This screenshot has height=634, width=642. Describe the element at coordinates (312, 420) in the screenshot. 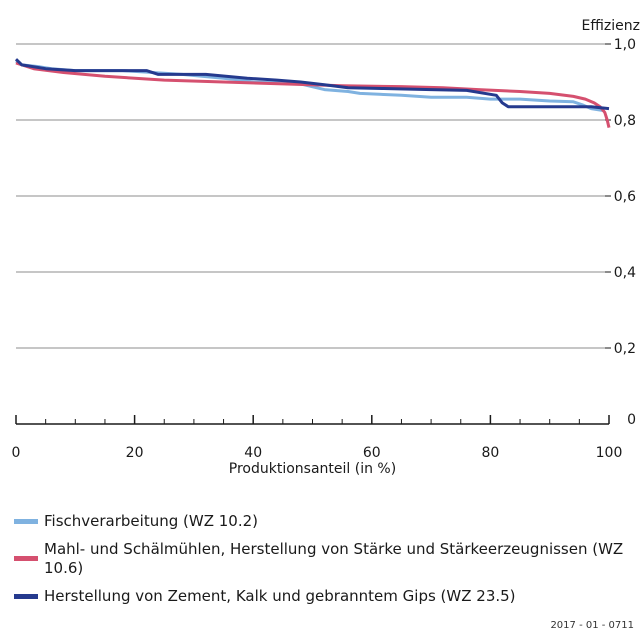

I see `x-axis` at that location.